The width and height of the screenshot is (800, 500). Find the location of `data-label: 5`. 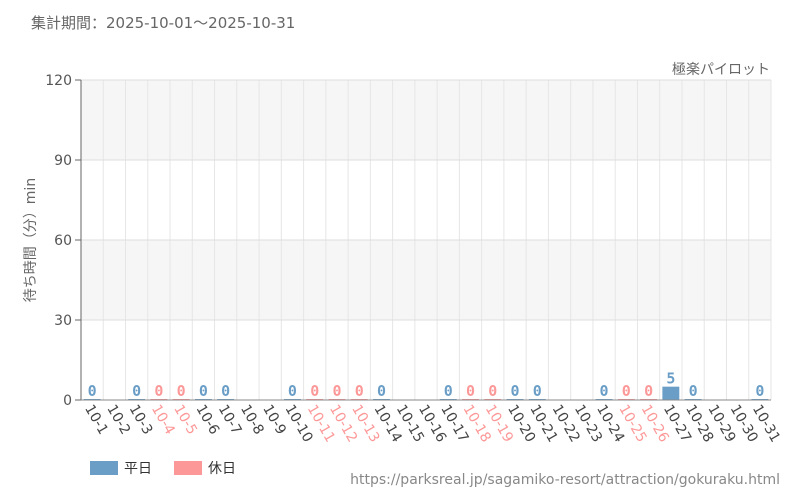

data-label: 5 is located at coordinates (670, 379).